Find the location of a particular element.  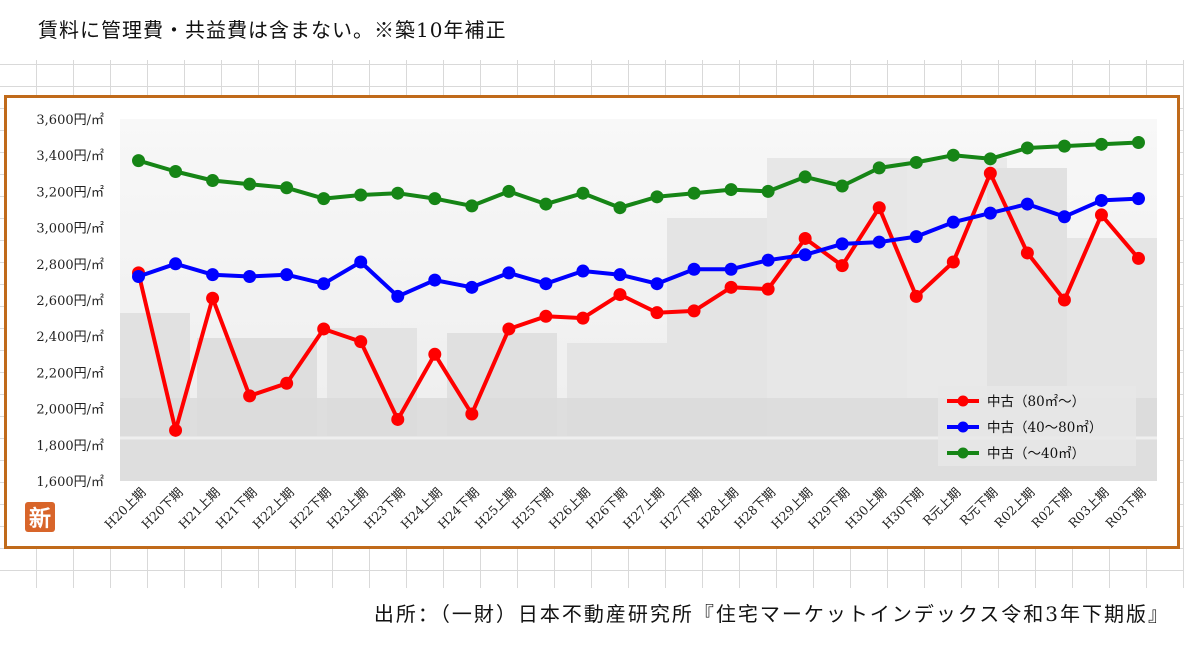

legend-label: 中古（80㎡～） is located at coordinates (1036, 402).